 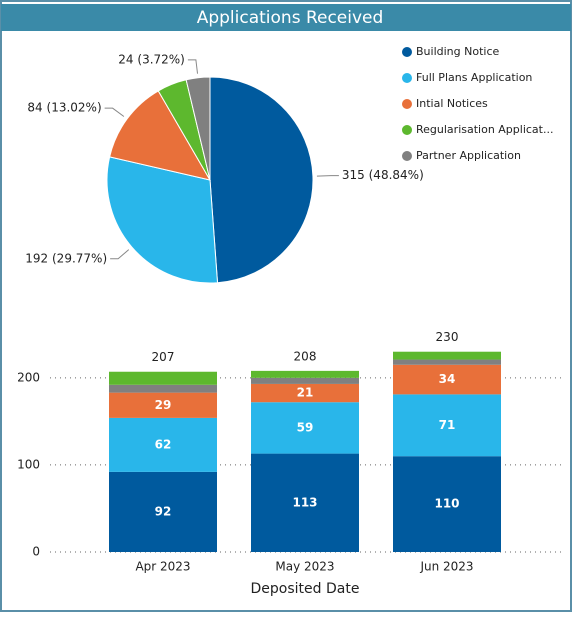 What do you see at coordinates (305, 589) in the screenshot?
I see `x-axis-title: Deposited Date` at bounding box center [305, 589].